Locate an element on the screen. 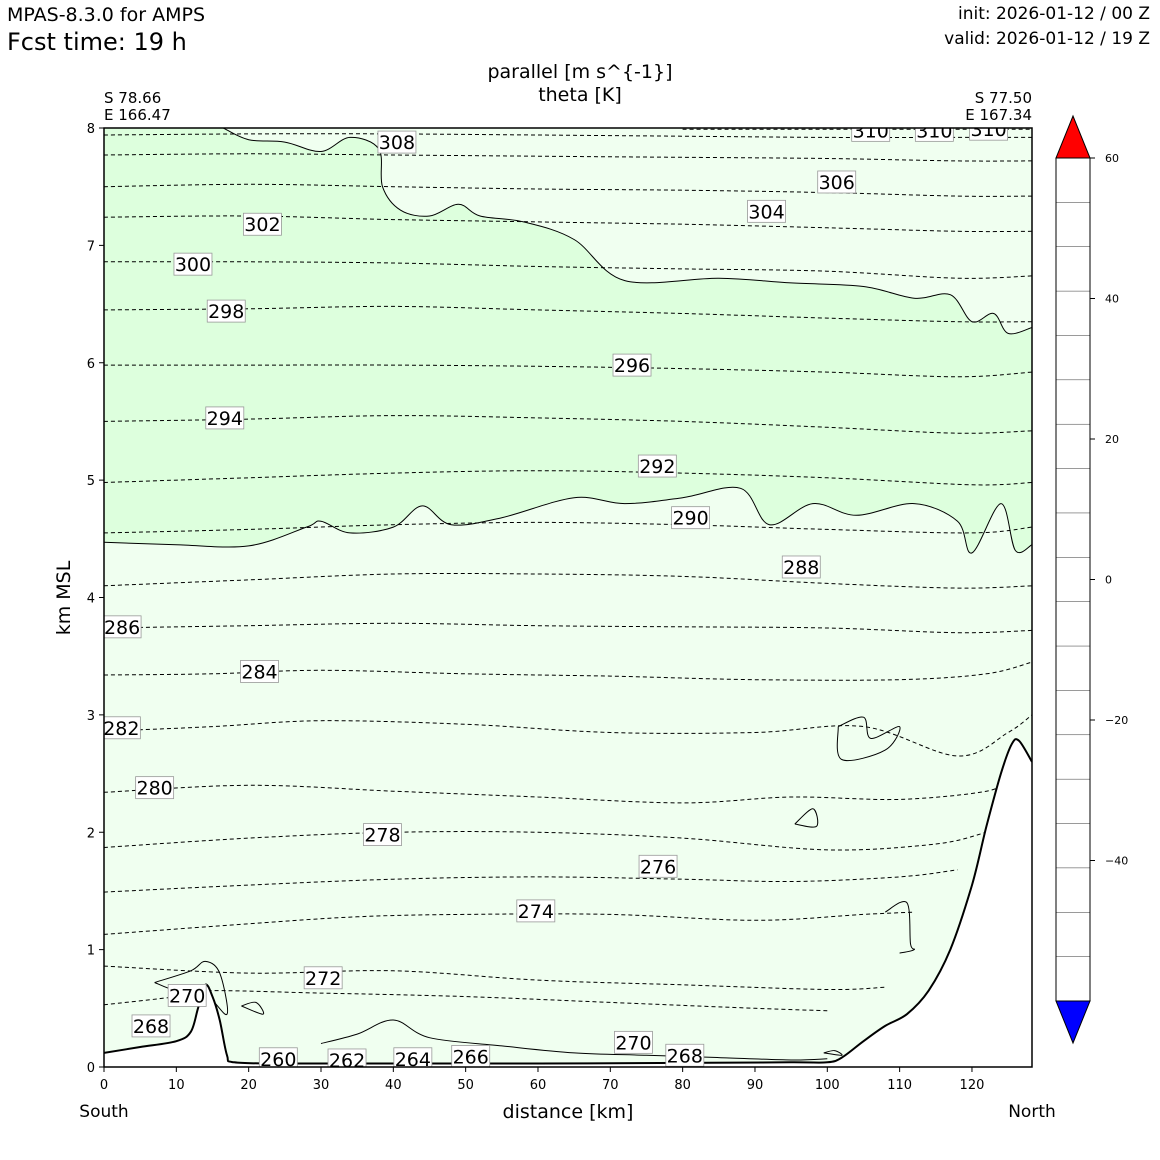 The width and height of the screenshot is (1160, 1160). contour-label-text: 306 is located at coordinates (837, 183).